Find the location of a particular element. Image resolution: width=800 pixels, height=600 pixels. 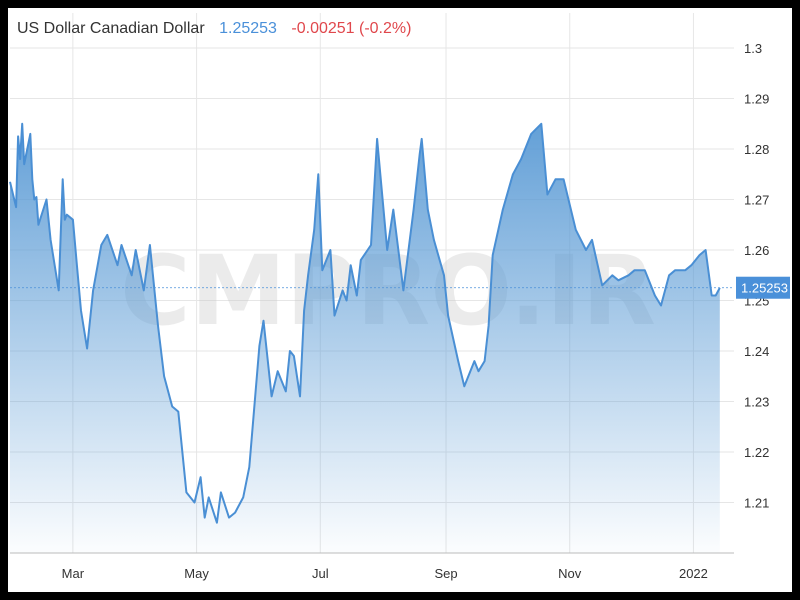

x-tick-label: Mar is located at coordinates (73, 573).